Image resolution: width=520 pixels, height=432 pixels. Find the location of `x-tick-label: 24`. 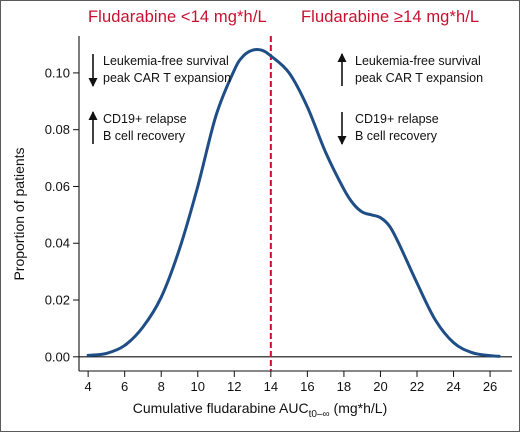

x-tick-label: 24 is located at coordinates (453, 386).